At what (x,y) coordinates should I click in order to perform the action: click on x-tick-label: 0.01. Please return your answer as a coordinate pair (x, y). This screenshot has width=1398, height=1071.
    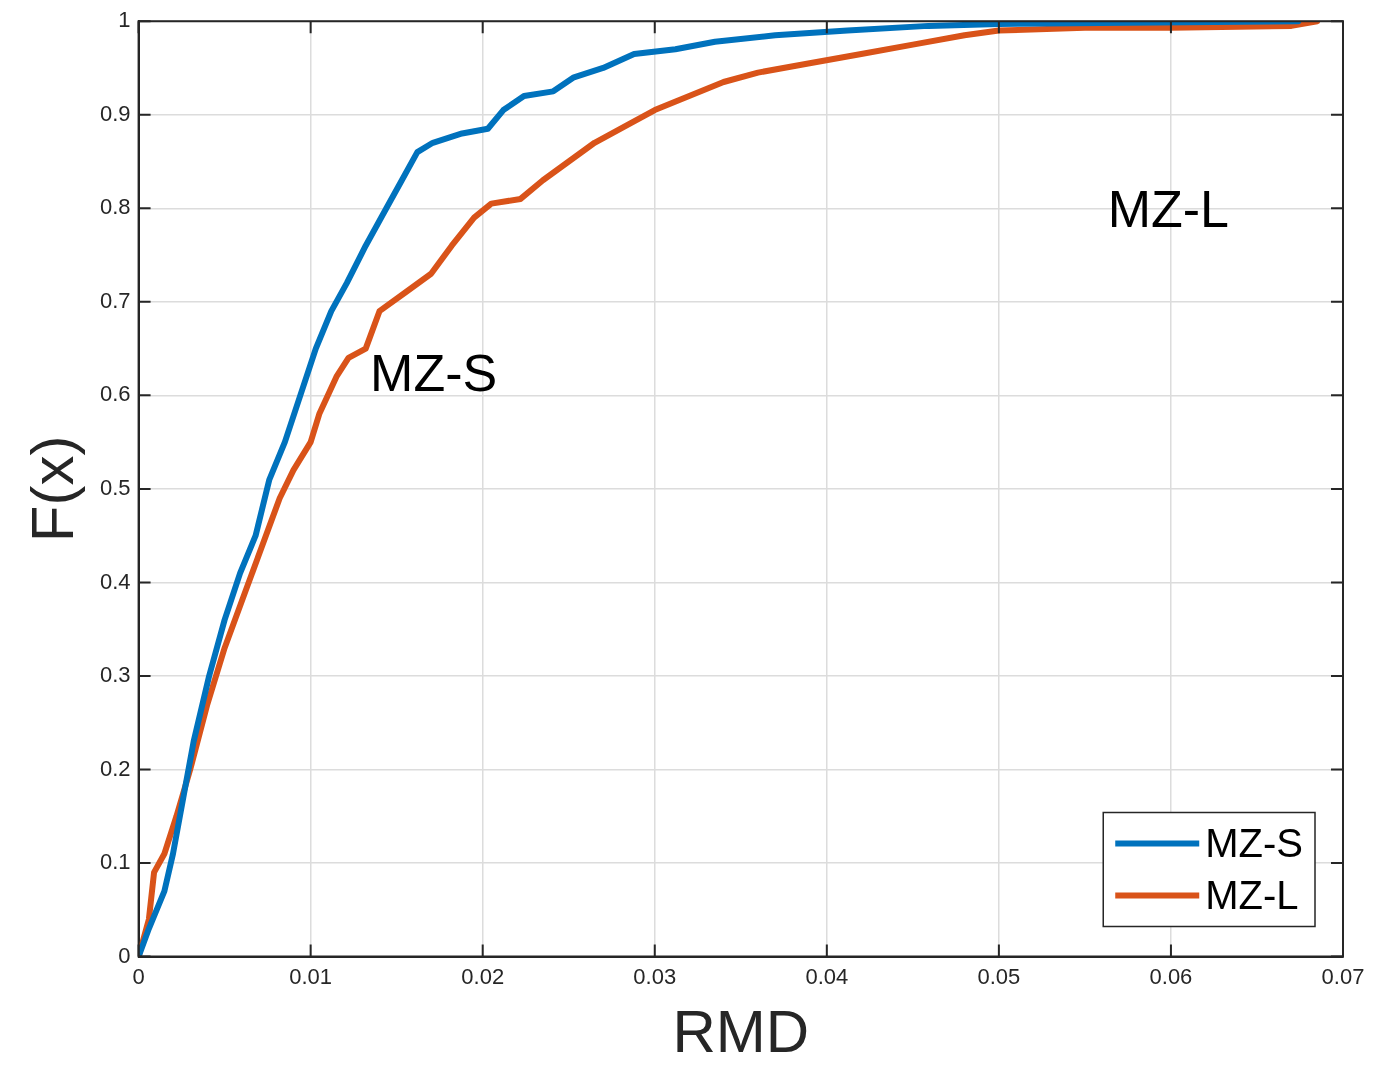
    Looking at the image, I should click on (311, 976).